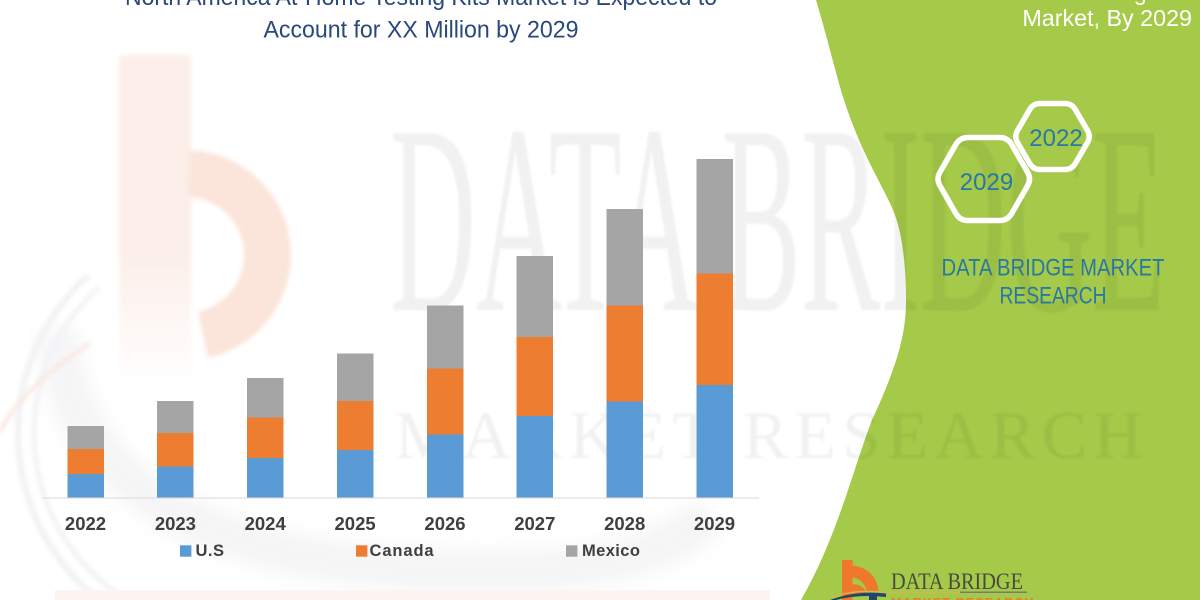  Describe the element at coordinates (1107, 18) in the screenshot. I see `svg-text: Market, By 2029` at that location.